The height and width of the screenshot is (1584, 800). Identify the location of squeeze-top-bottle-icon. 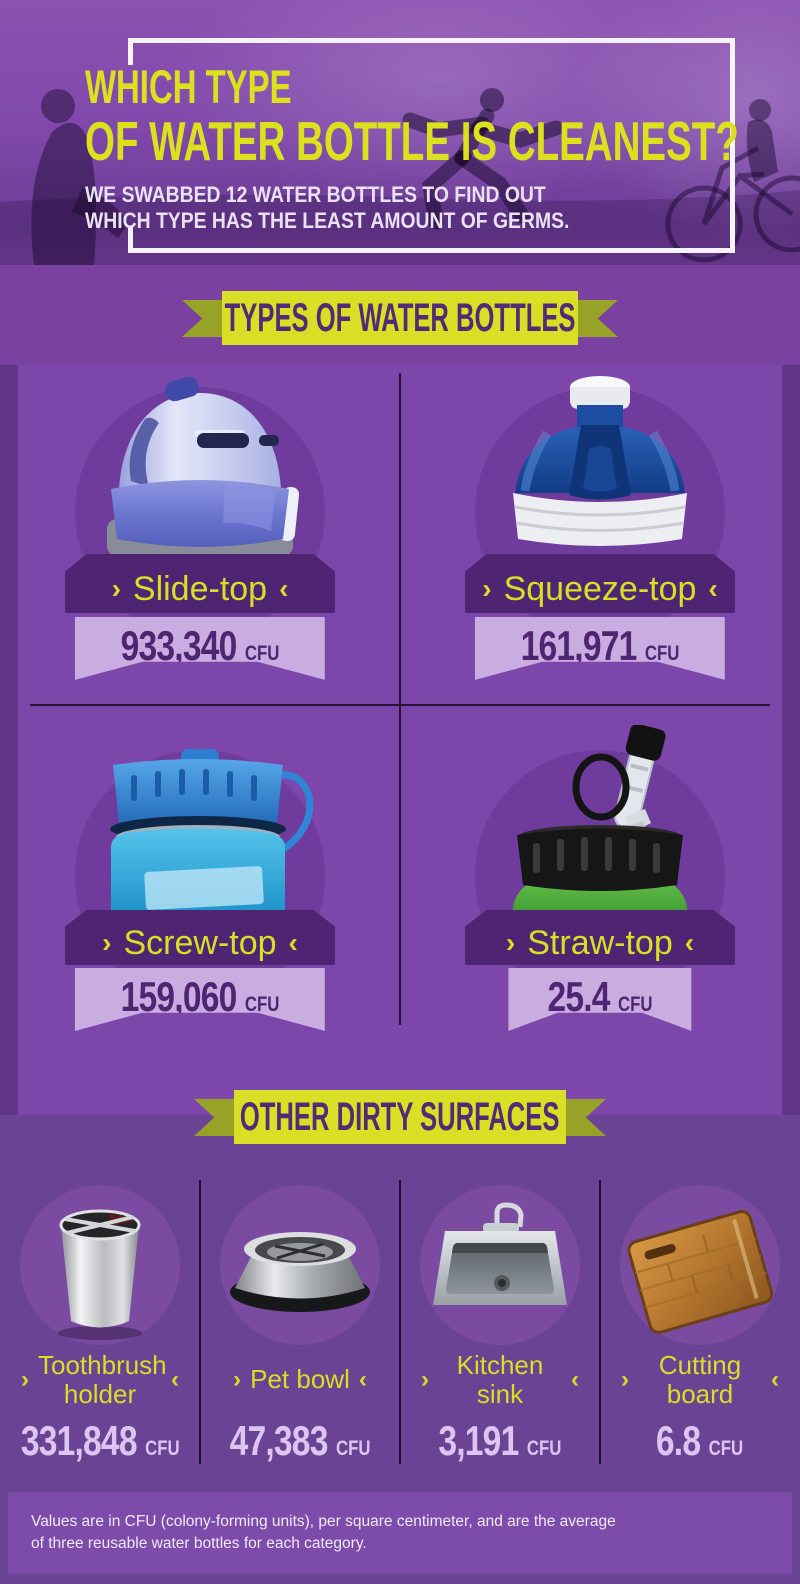
(600, 461).